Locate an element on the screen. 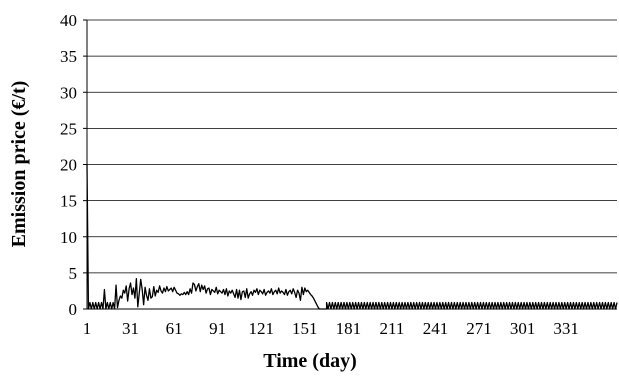  x-tick-label: 151 is located at coordinates (305, 328).